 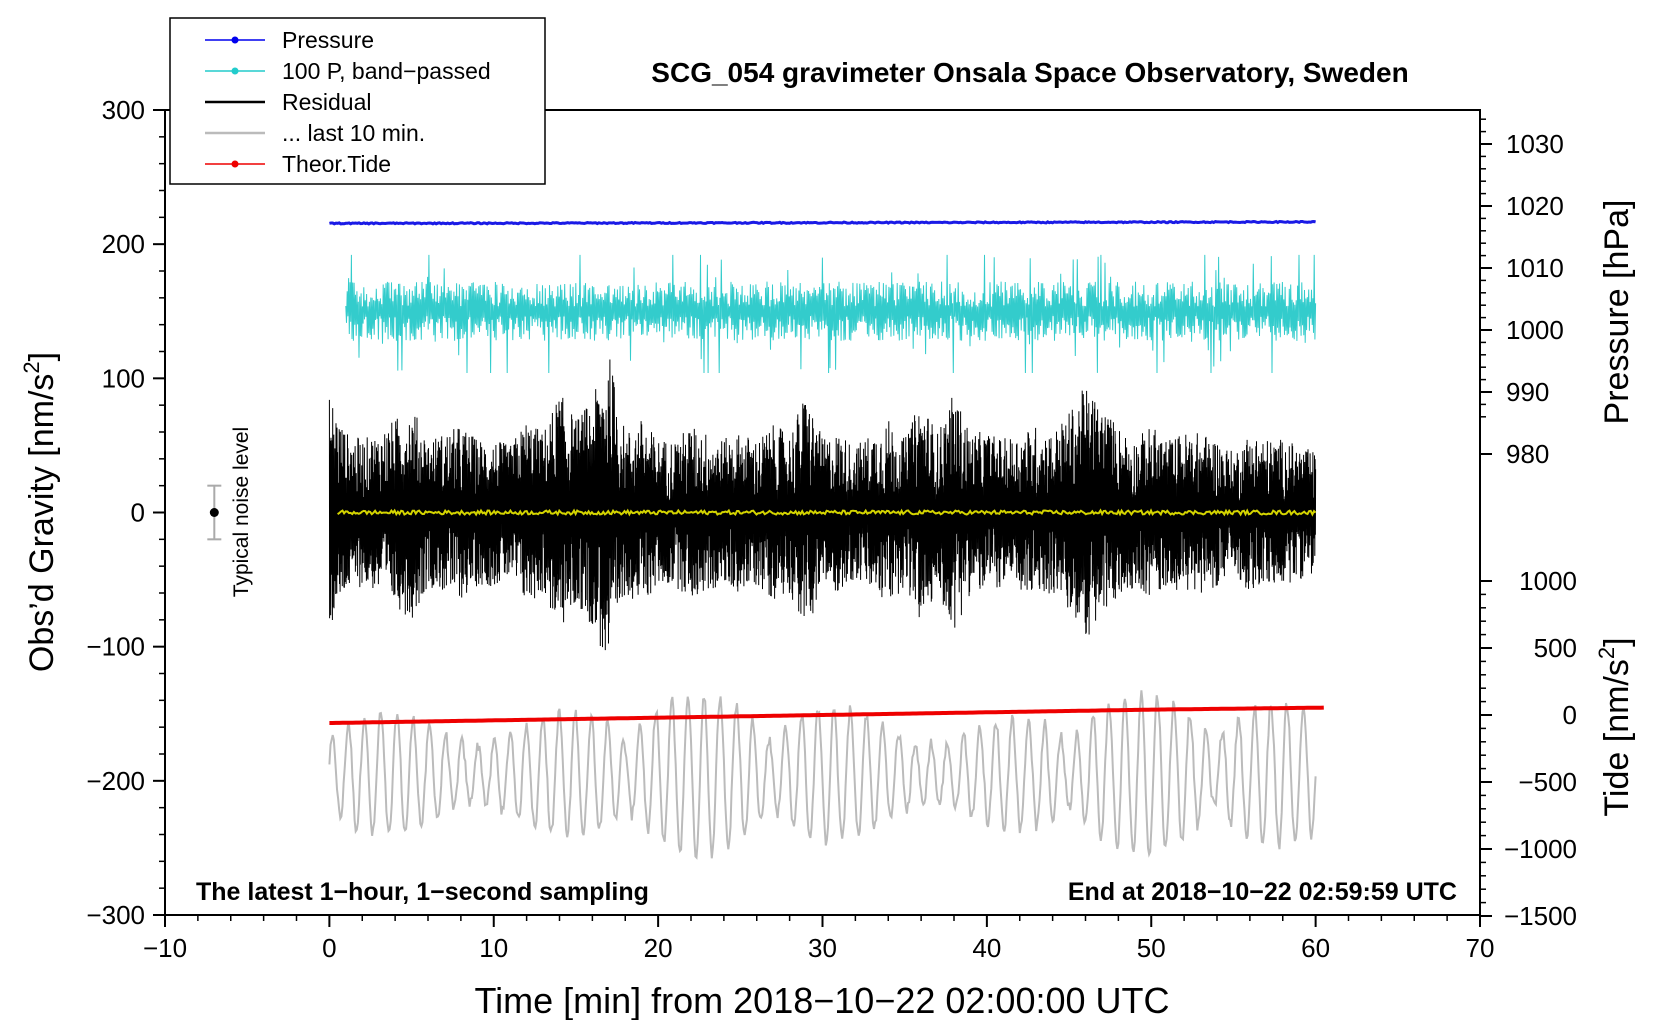 I want to click on legend-label-pressure: Pressure, so click(x=328, y=40).